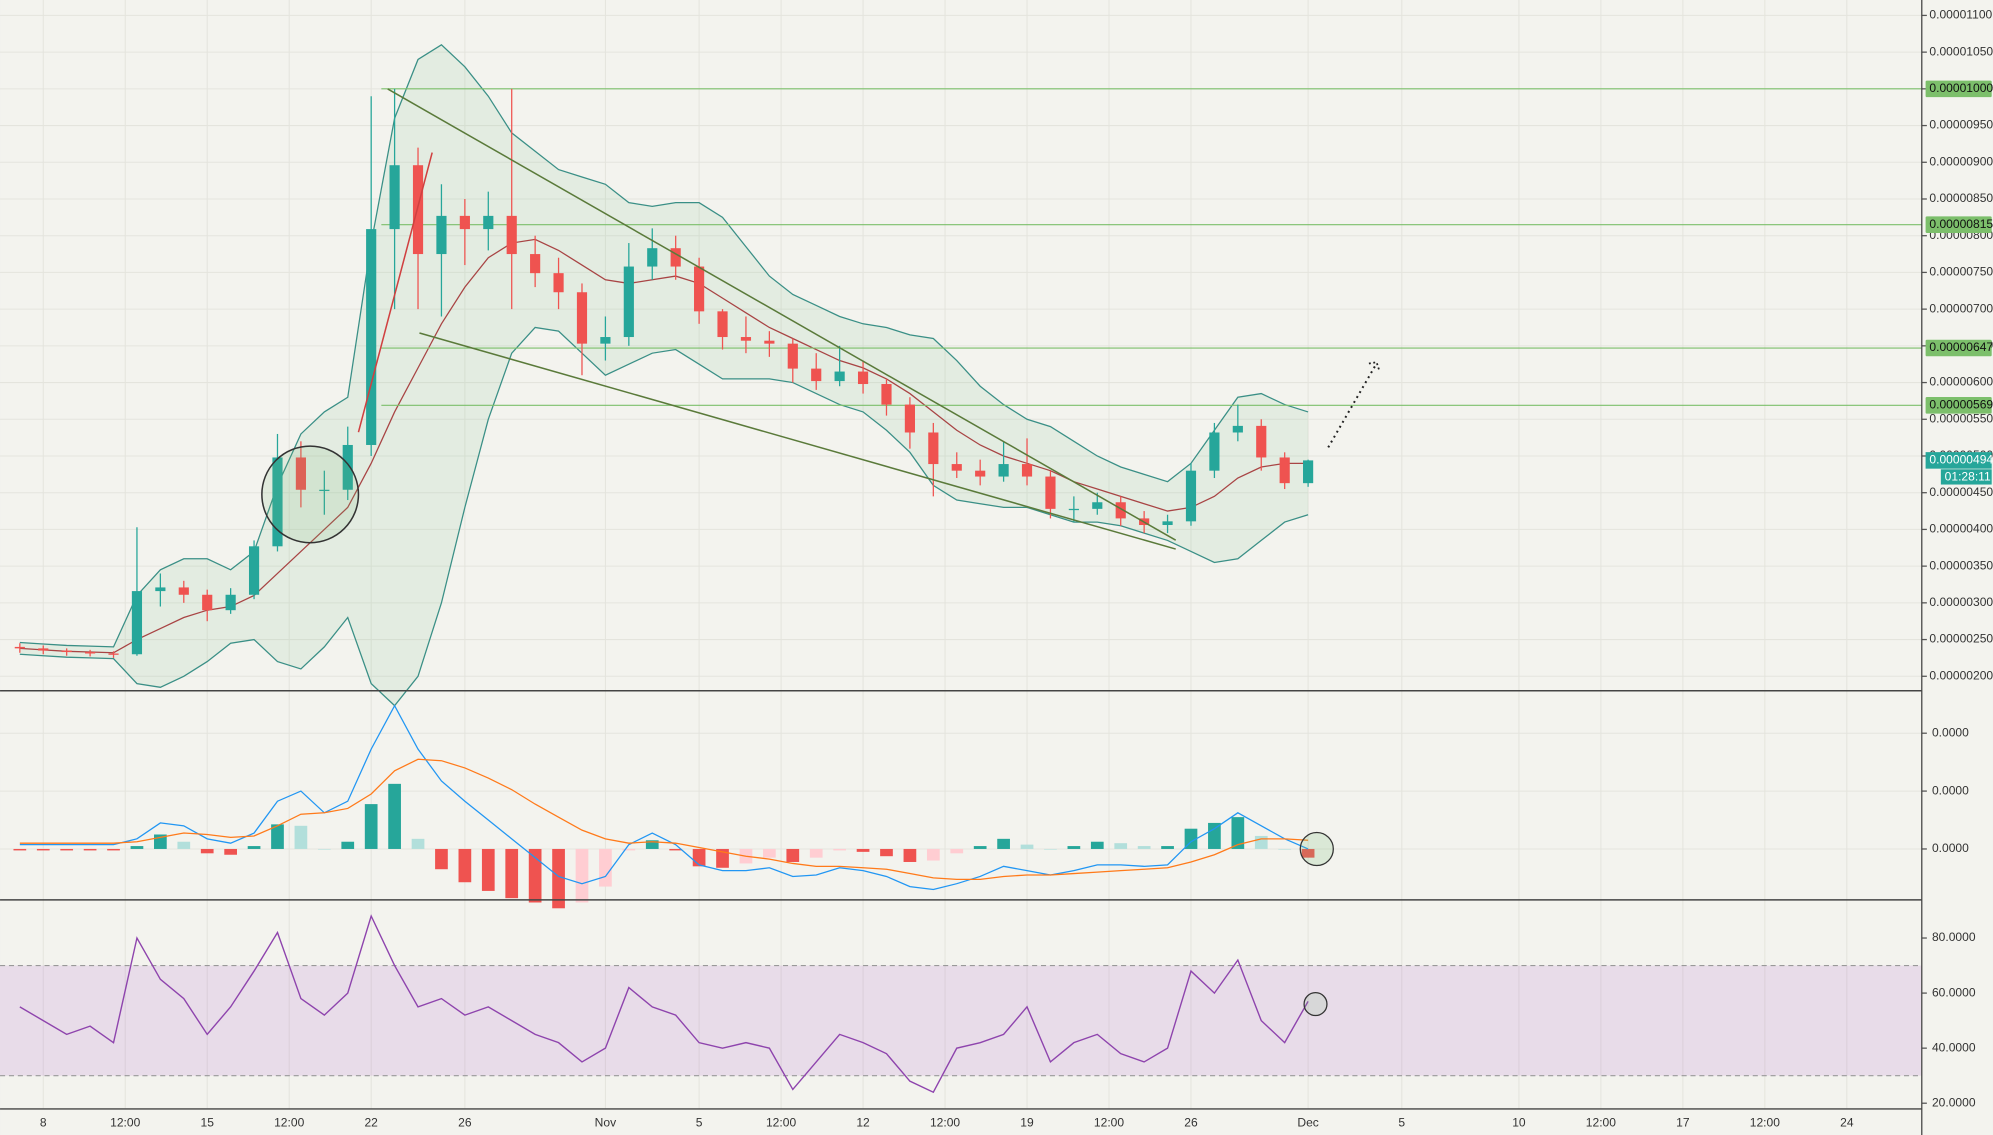 The width and height of the screenshot is (1993, 1135). What do you see at coordinates (1961, 602) in the screenshot?
I see `y-tick-label: 0.00000300` at bounding box center [1961, 602].